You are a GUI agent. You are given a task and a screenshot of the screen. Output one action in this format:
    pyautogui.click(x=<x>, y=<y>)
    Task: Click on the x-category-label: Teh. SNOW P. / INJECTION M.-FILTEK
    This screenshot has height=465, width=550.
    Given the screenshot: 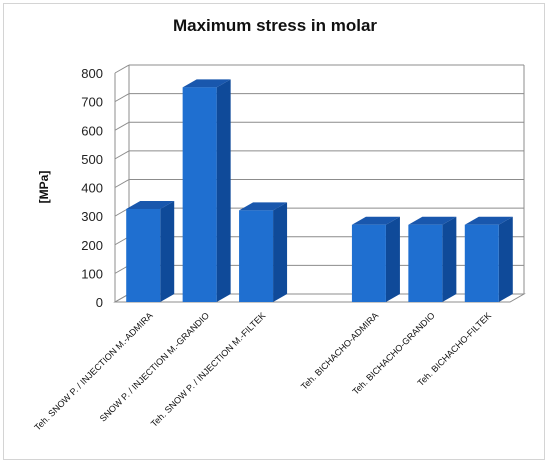 What is the action you would take?
    pyautogui.click(x=208, y=369)
    